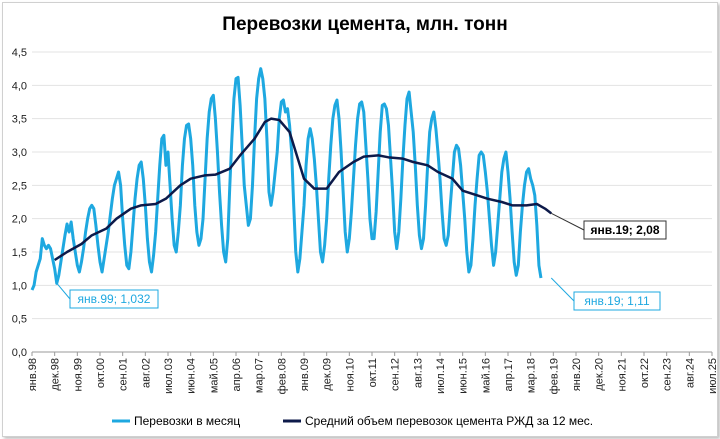 This screenshot has height=439, width=720. I want to click on y-tick-label: 1,0, so click(19, 286).